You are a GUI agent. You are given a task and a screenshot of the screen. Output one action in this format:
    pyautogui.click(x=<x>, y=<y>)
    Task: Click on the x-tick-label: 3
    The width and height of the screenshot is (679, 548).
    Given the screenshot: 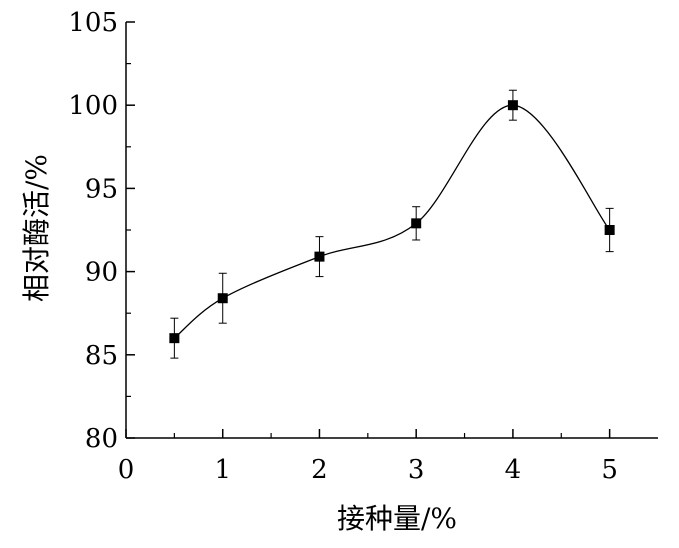 What is the action you would take?
    pyautogui.click(x=416, y=470)
    